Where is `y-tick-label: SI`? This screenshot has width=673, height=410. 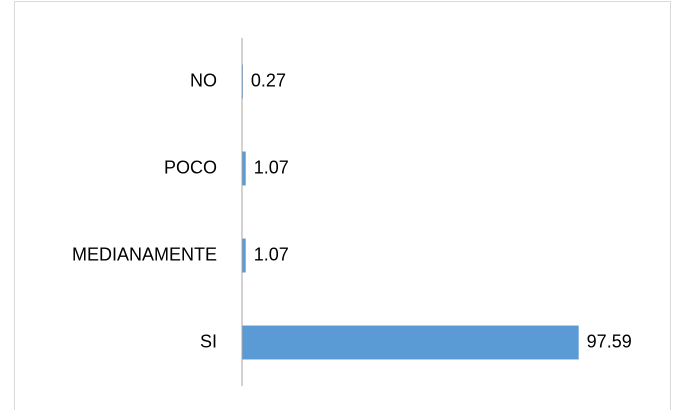 y-tick-label: SI is located at coordinates (208, 341).